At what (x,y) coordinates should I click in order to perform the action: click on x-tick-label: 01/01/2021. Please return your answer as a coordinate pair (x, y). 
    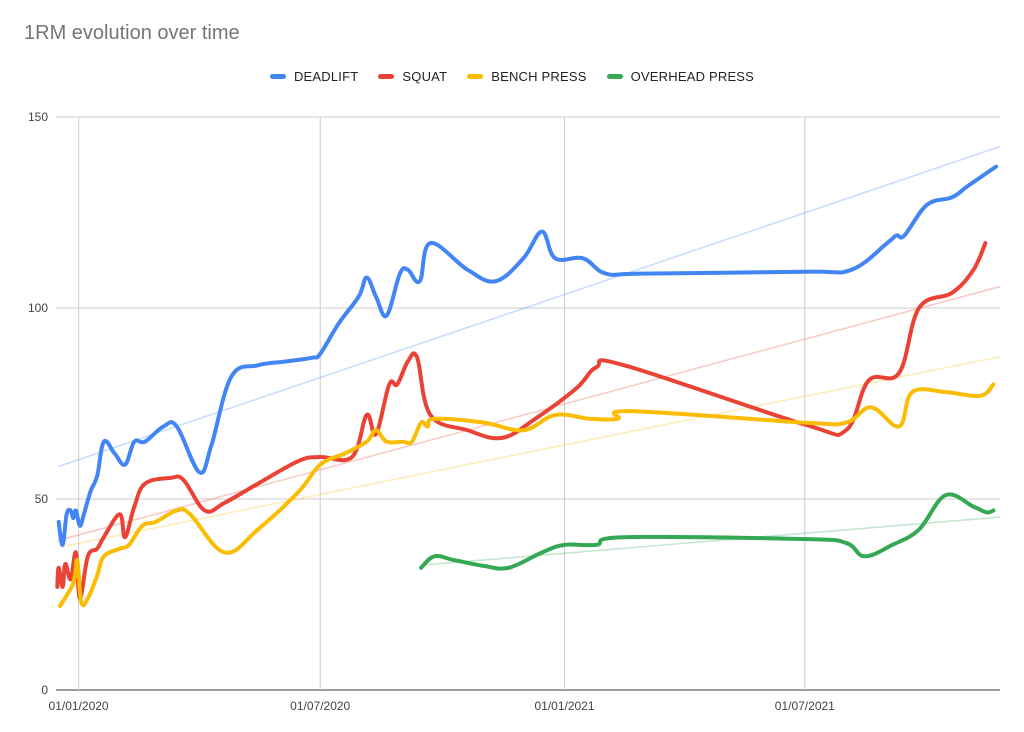
    Looking at the image, I should click on (564, 706).